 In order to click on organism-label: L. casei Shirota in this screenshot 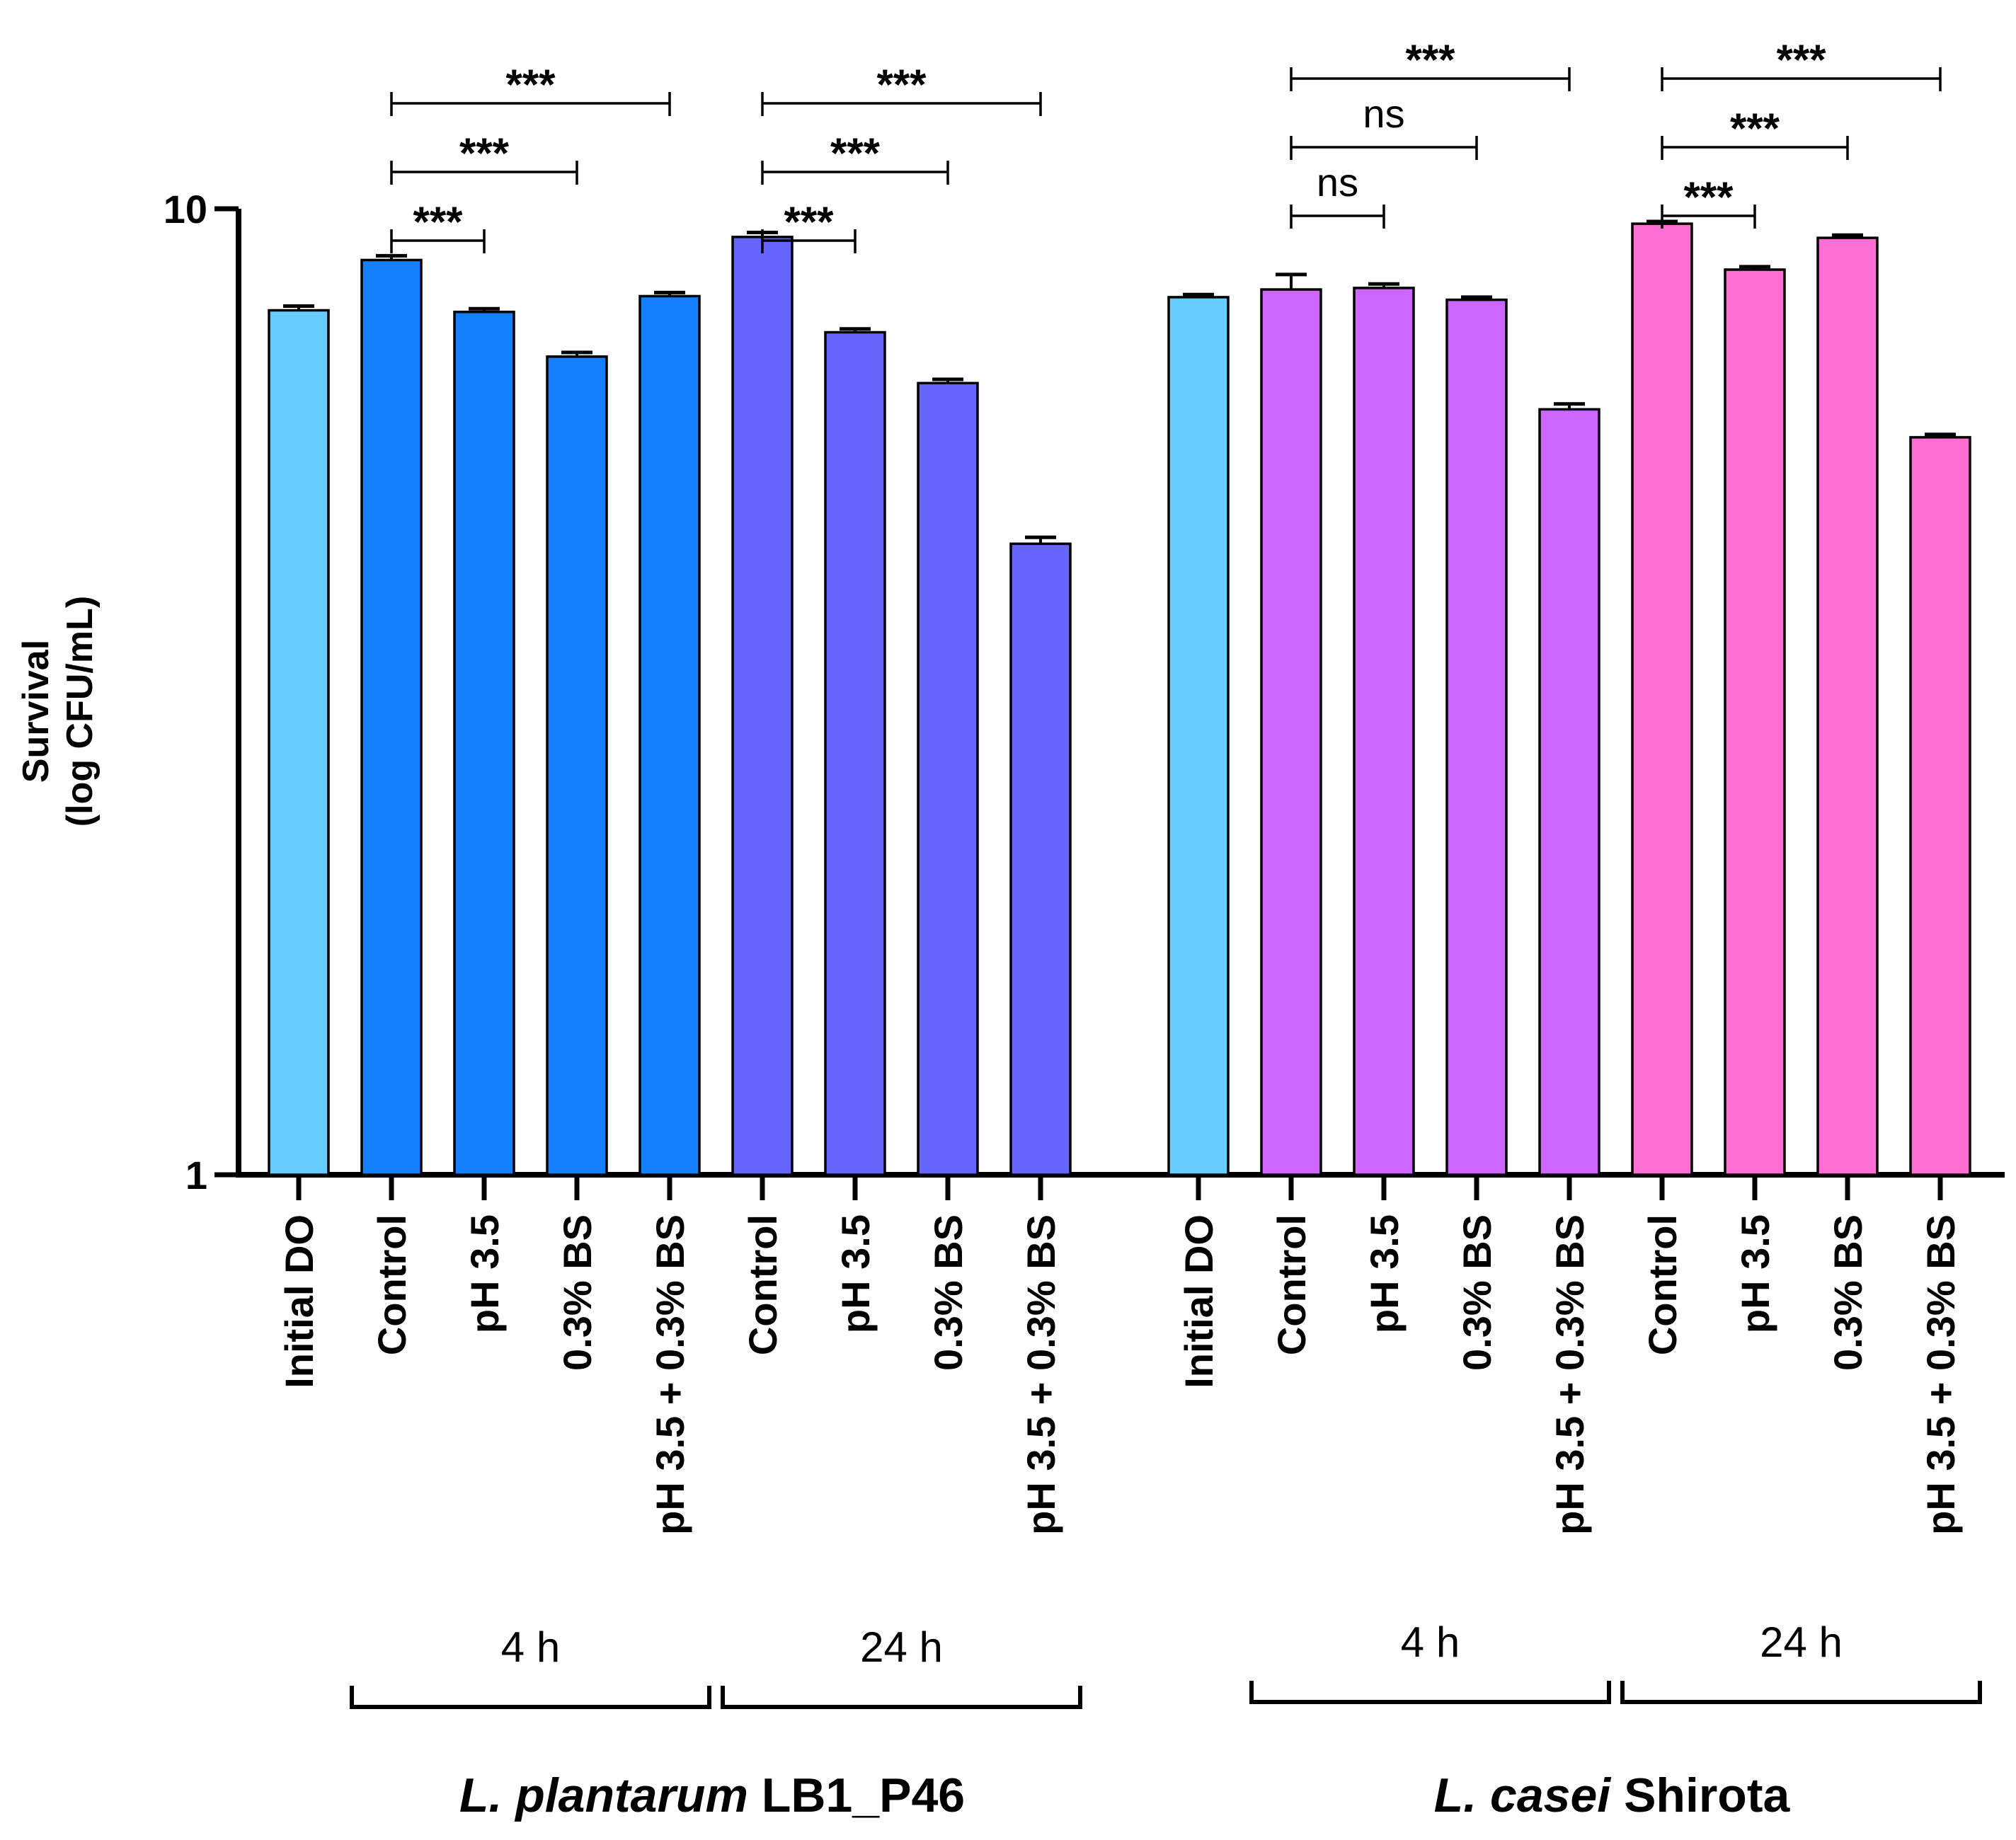, I will do `click(1613, 1796)`.